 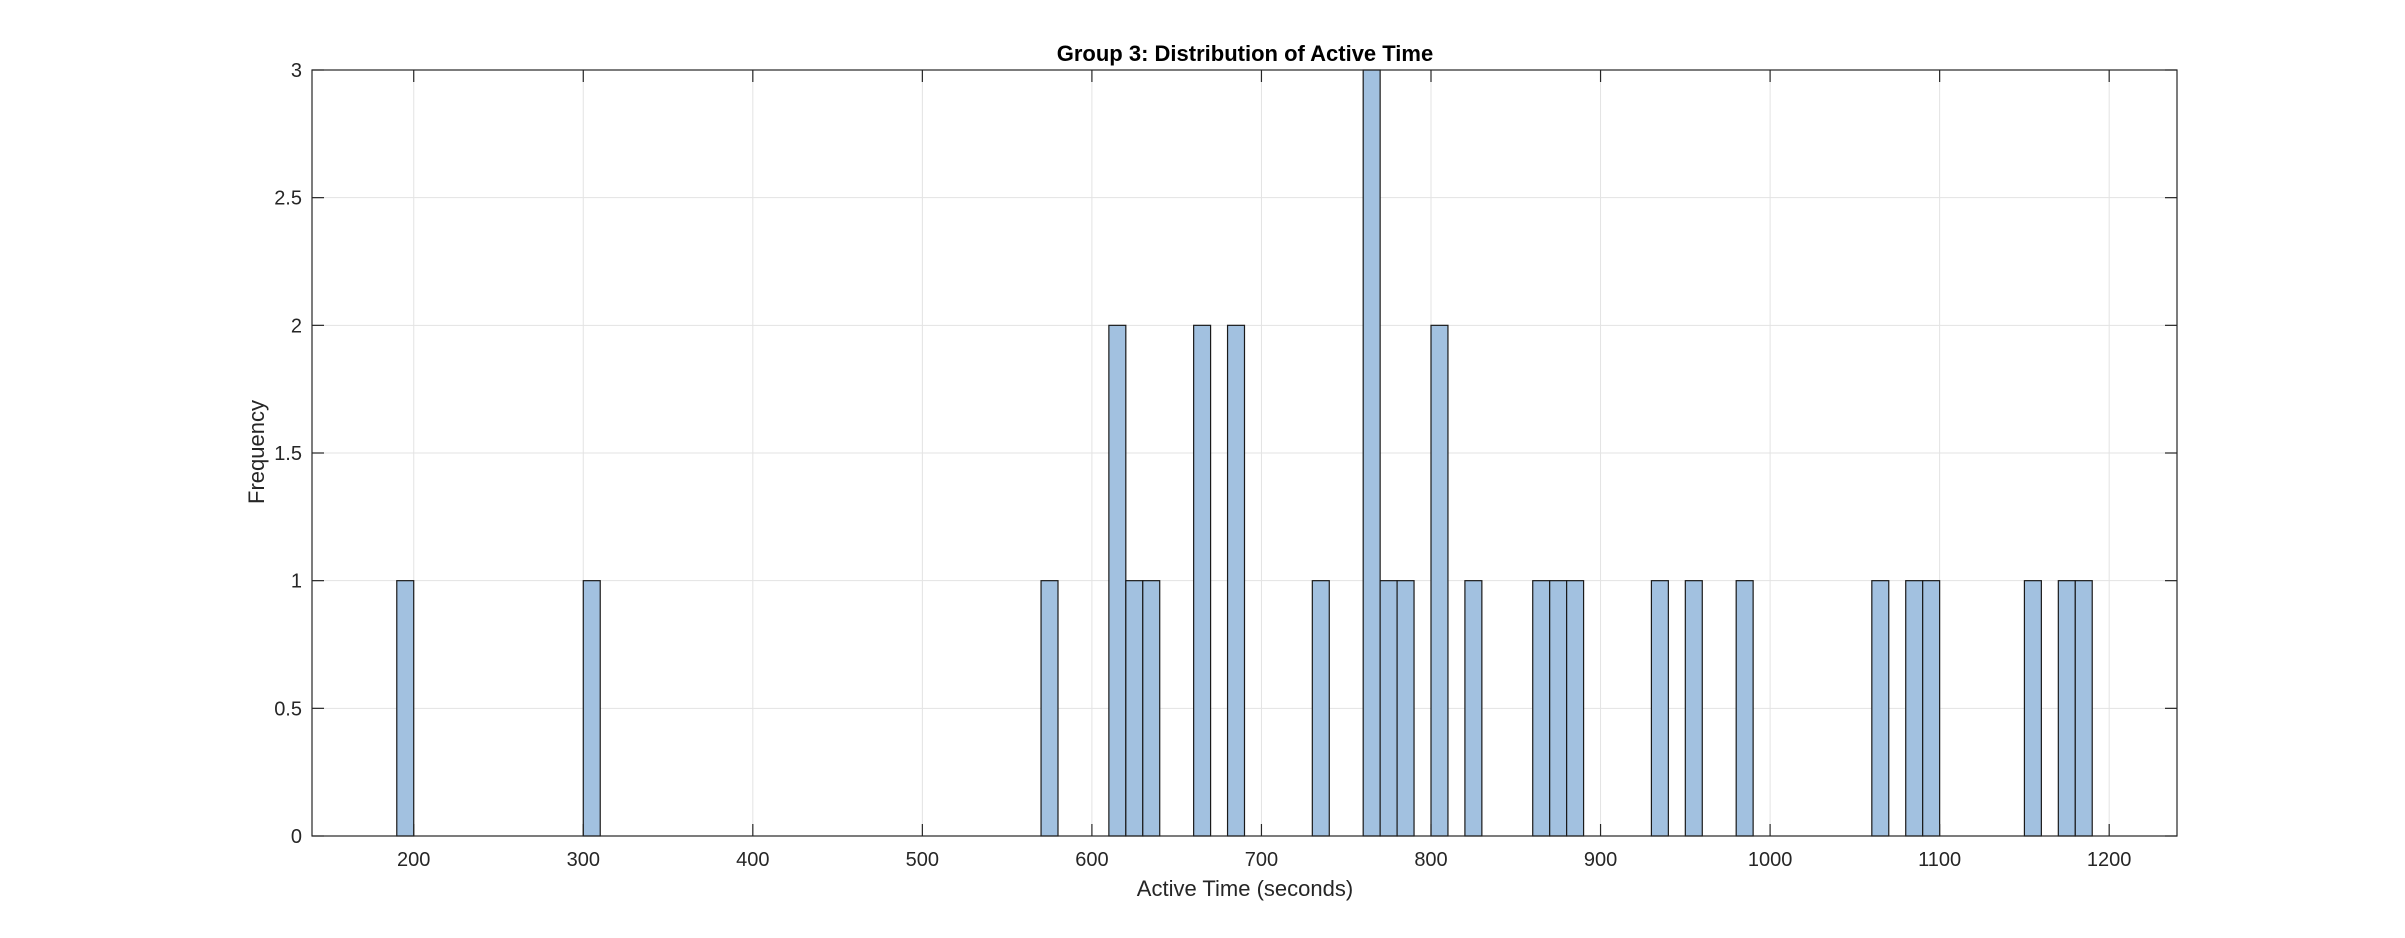 I want to click on y-tick-label: 0.5, so click(x=288, y=709).